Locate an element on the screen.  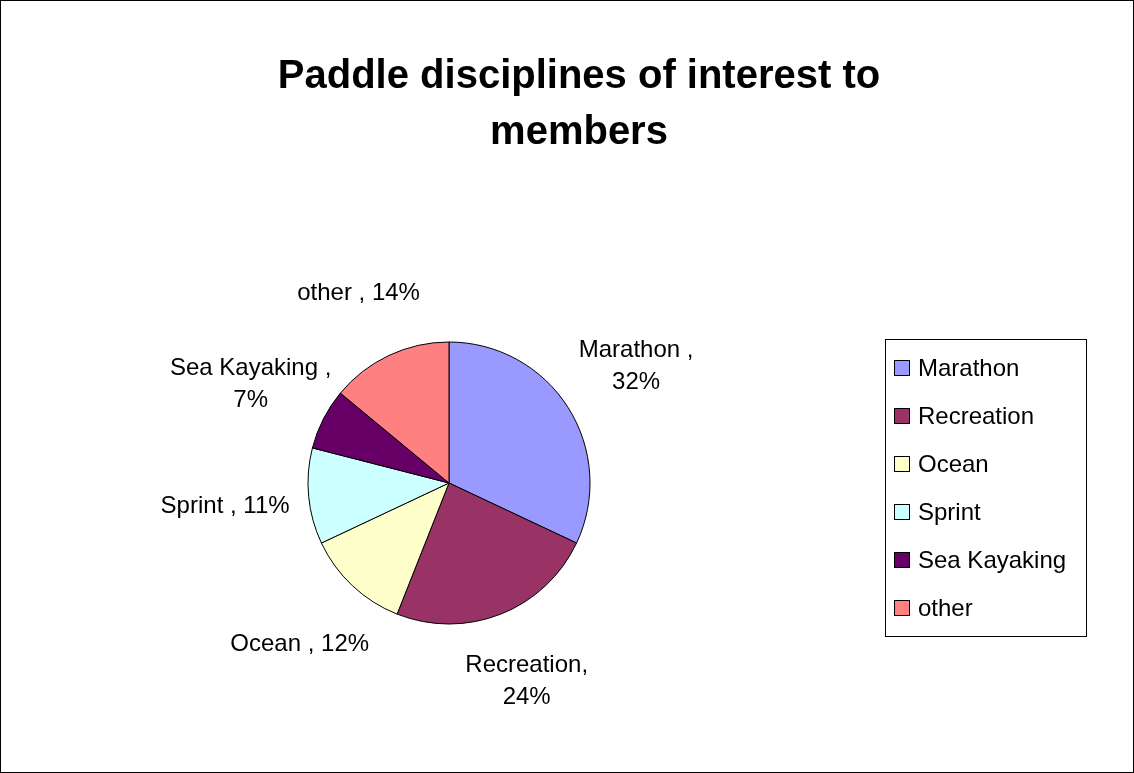
legend-label: Sea Kayaking is located at coordinates (992, 560).